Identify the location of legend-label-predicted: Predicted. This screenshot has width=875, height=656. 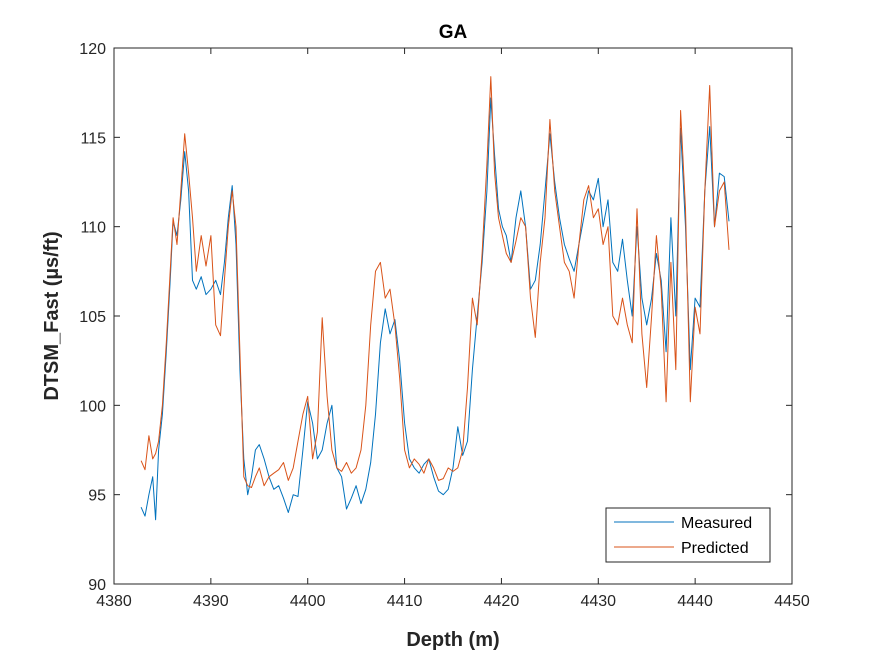
(715, 548).